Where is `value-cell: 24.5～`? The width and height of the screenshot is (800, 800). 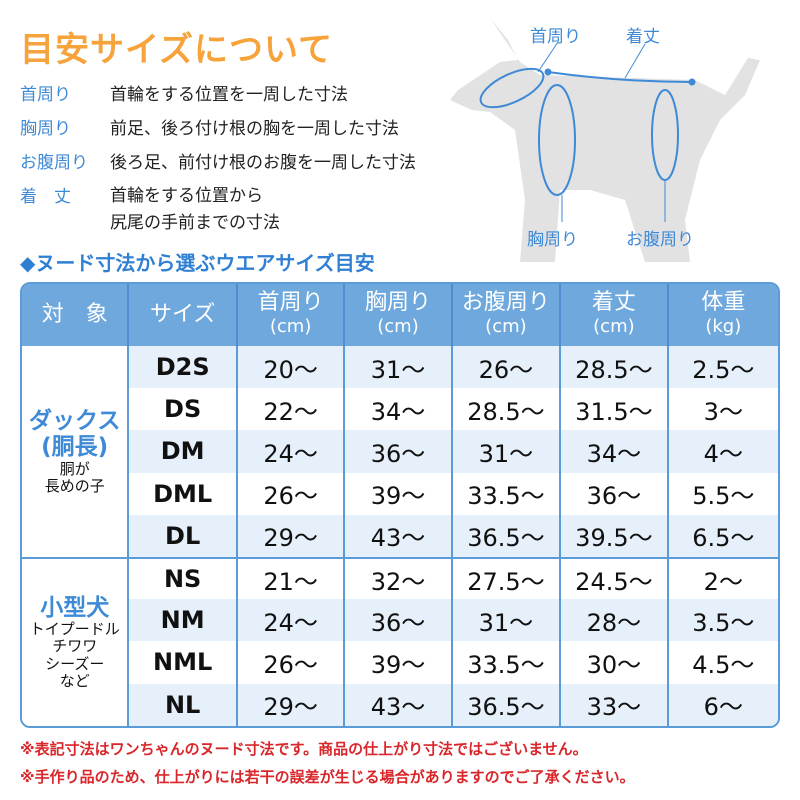 value-cell: 24.5～ is located at coordinates (615, 578).